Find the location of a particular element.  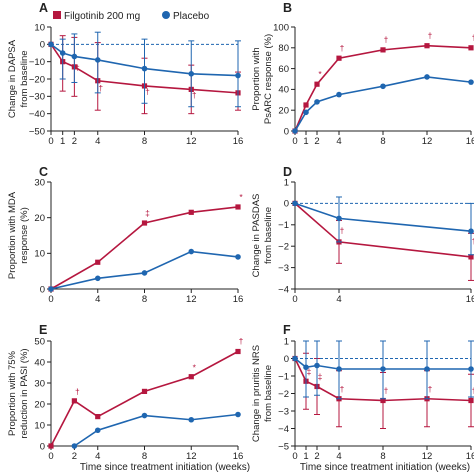

y-tick-label: 30 is located at coordinates (39, 383).